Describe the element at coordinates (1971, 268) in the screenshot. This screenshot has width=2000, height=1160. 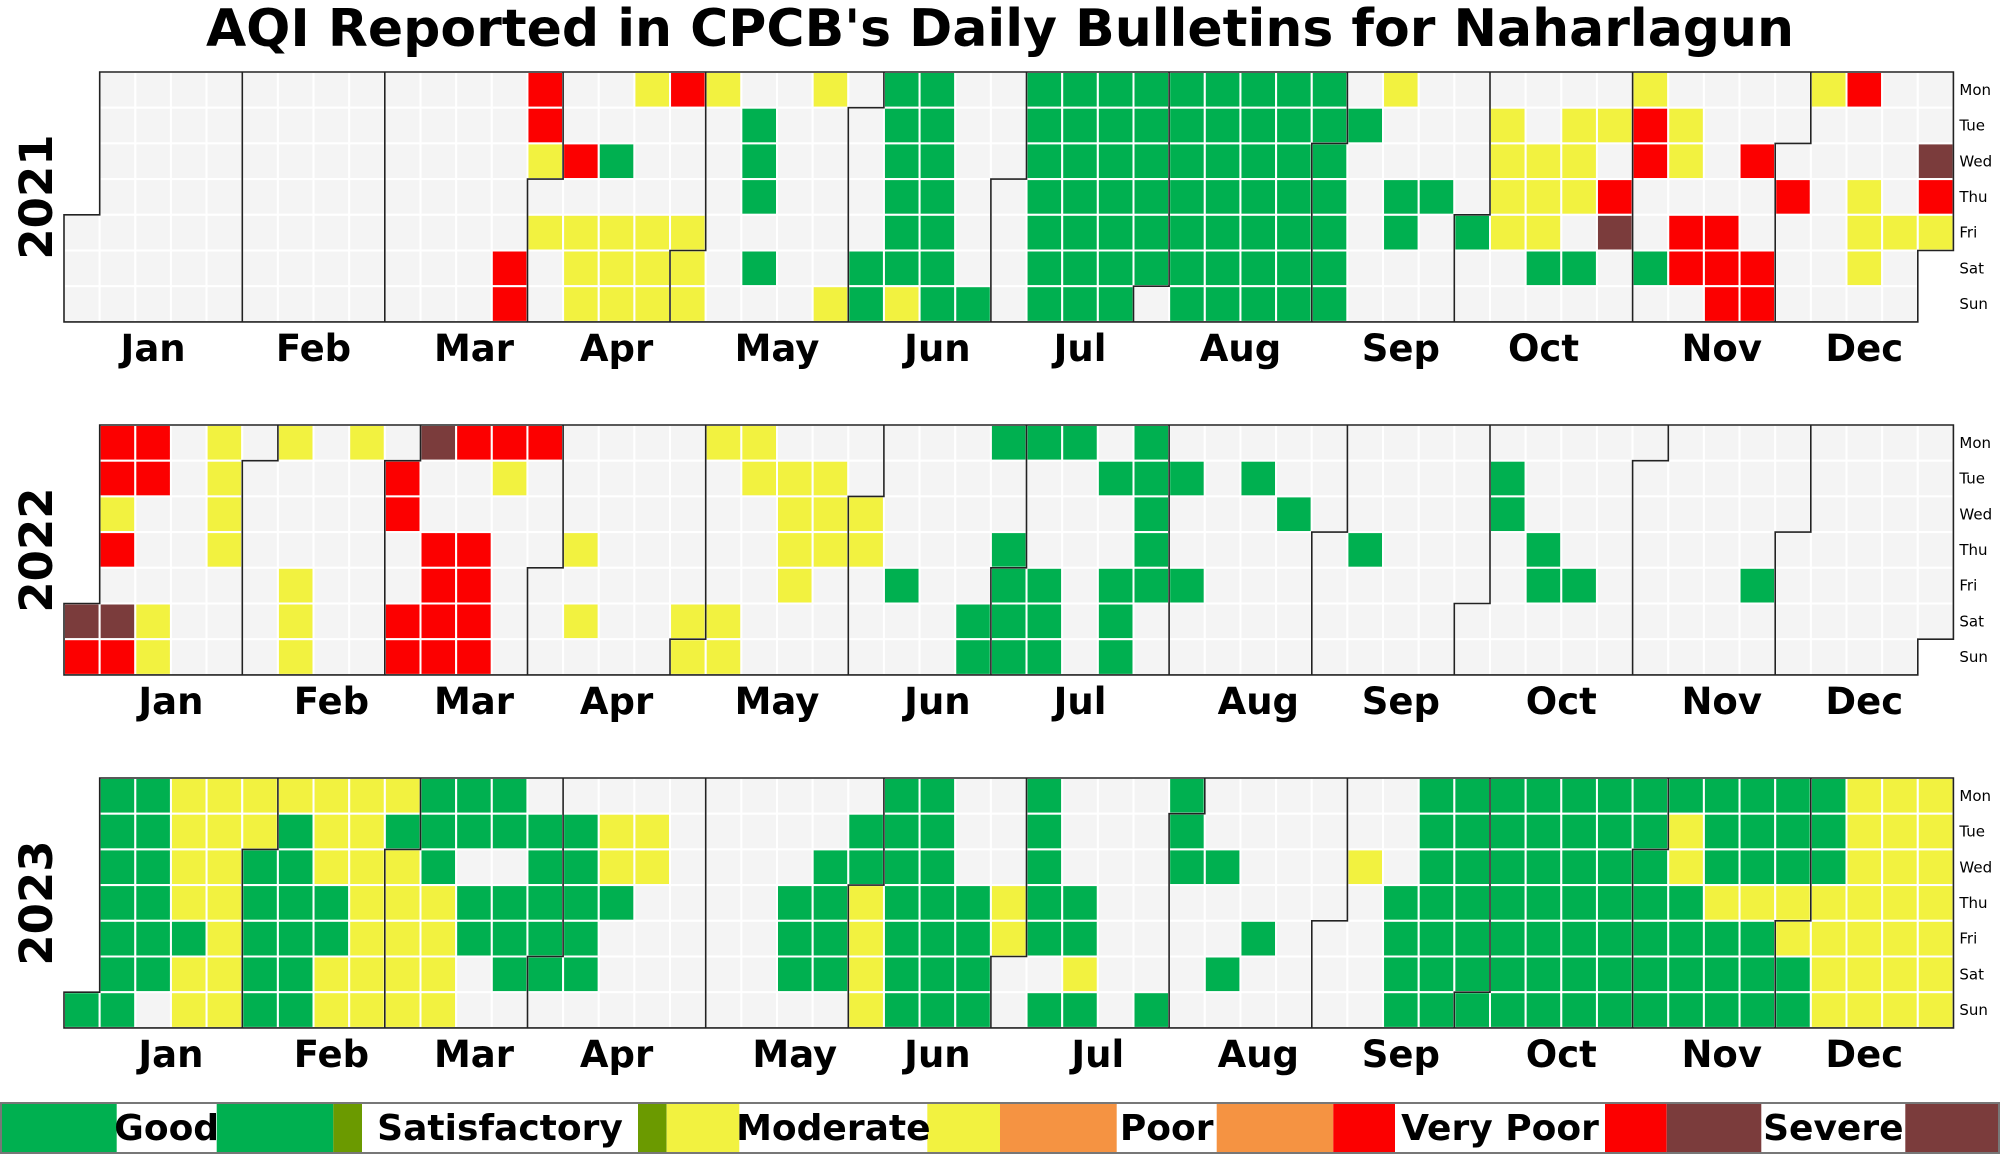
I see `weekday-label-sat-2021: Sat` at that location.